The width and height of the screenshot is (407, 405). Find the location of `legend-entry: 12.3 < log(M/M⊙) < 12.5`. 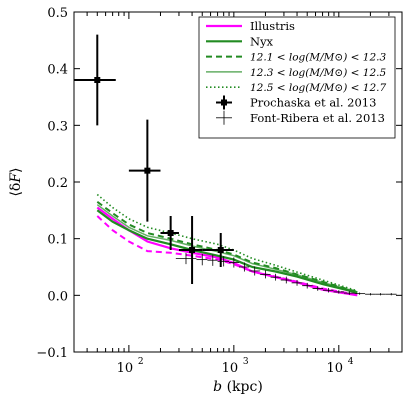

legend-entry: 12.3 < log(M/M⊙) < 12.5 is located at coordinates (296, 73).